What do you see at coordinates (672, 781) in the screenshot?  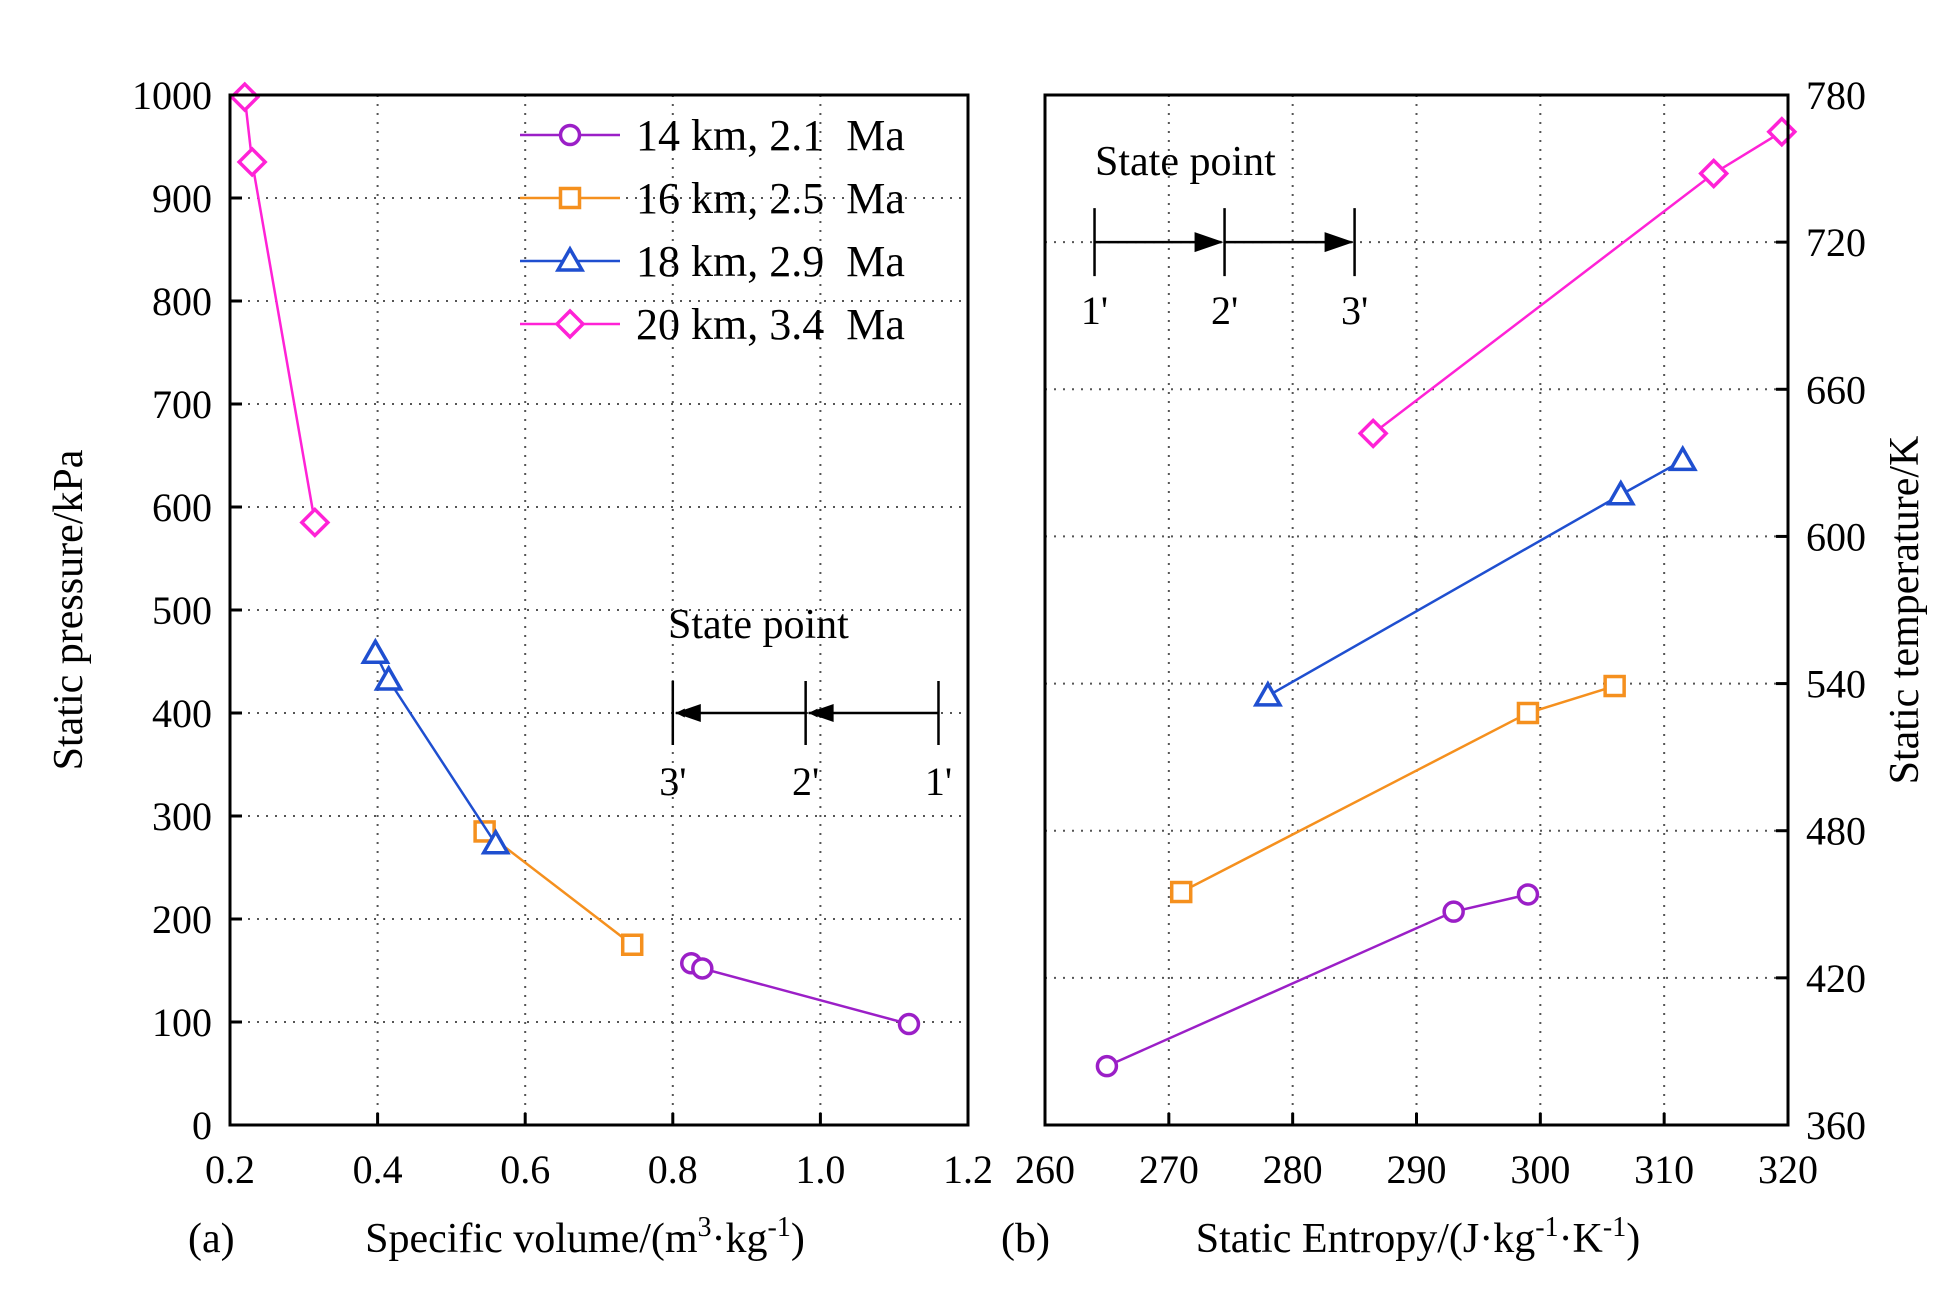 I see `panel-a-annotation-label: 3'` at bounding box center [672, 781].